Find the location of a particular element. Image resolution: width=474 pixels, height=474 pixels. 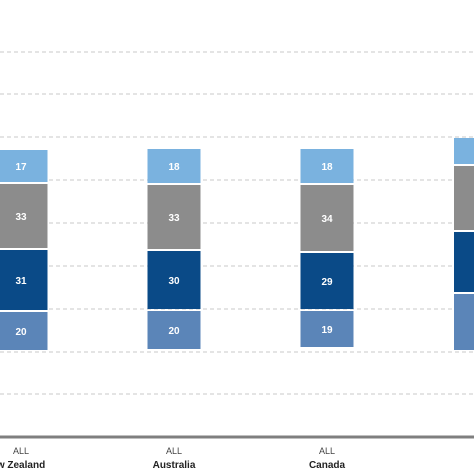

tick-category-label: Canada is located at coordinates (327, 465).